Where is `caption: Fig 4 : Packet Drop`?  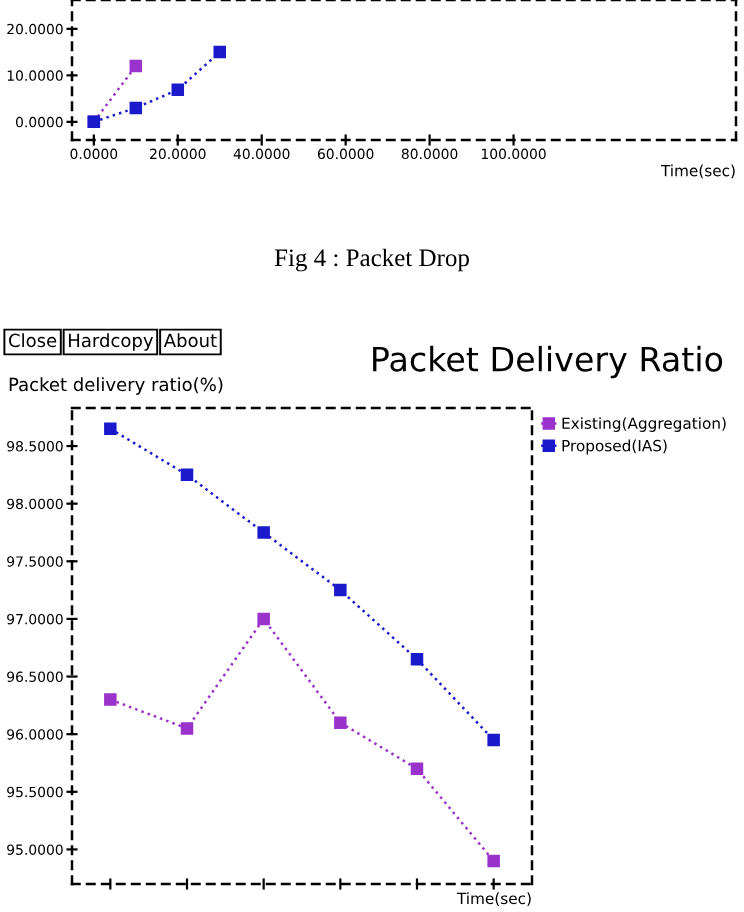
caption: Fig 4 : Packet Drop is located at coordinates (371, 260).